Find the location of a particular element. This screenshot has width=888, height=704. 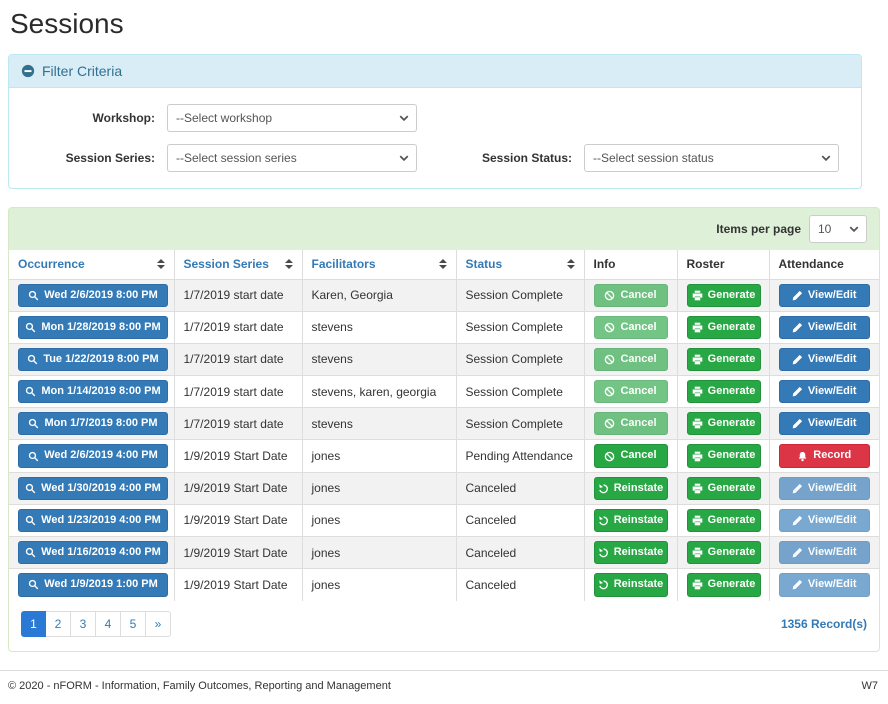

page-button-2: 2 is located at coordinates (58, 623).